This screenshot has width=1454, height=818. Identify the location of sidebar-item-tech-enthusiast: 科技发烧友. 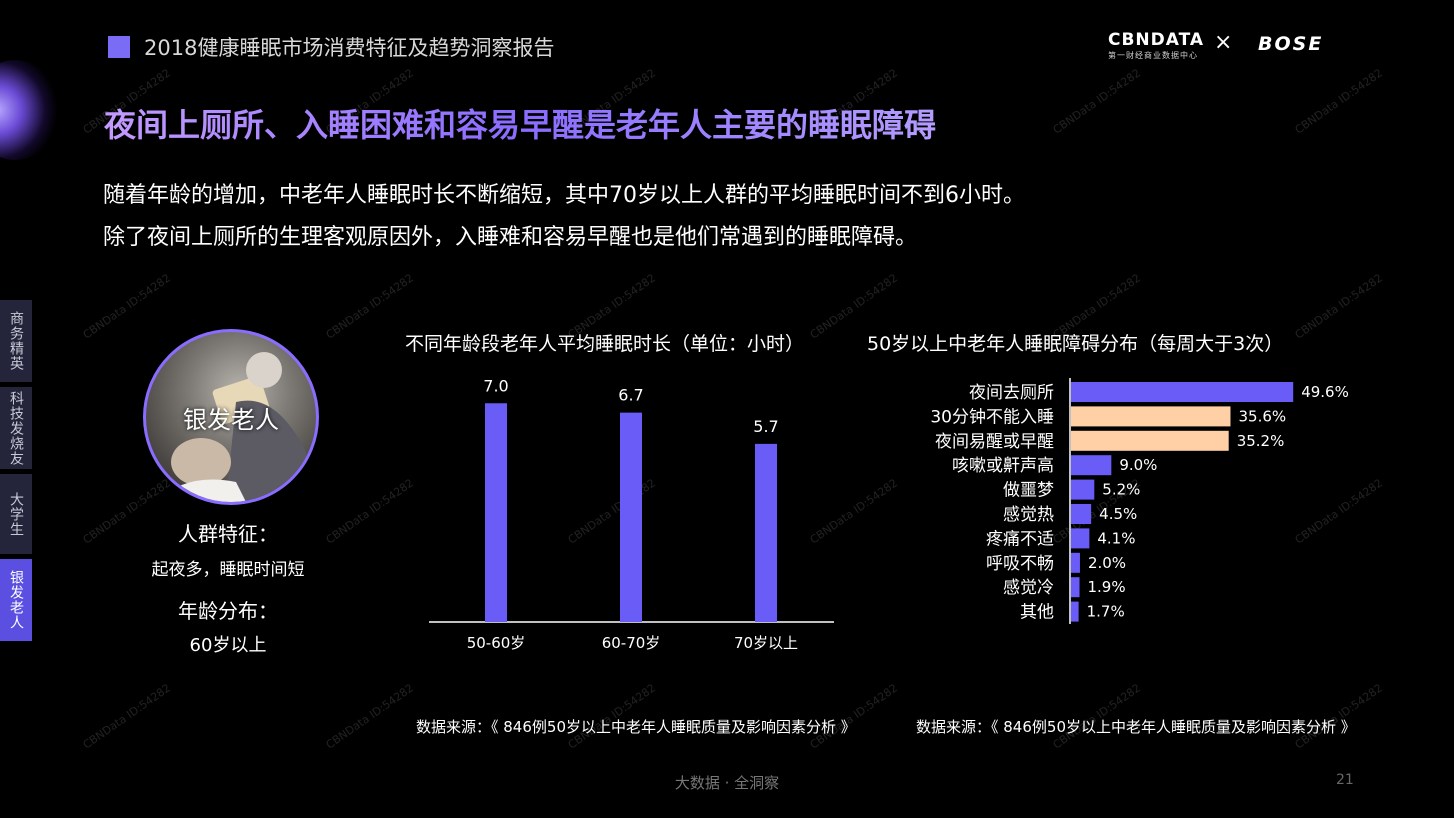
(16, 428).